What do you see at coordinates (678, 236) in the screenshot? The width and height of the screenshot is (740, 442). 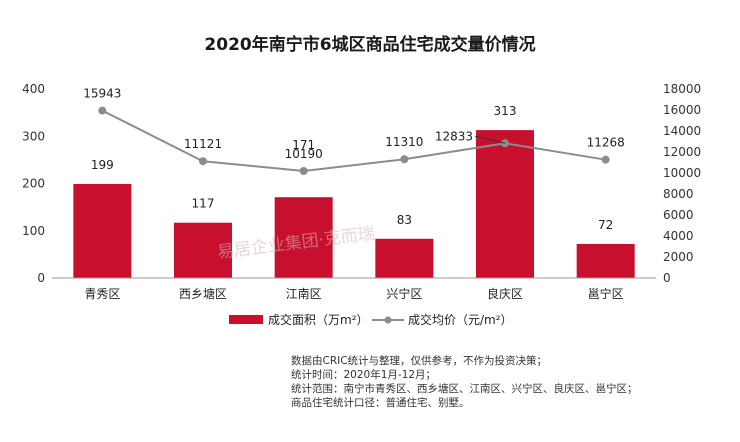 I see `right-tick-label: 4000` at bounding box center [678, 236].